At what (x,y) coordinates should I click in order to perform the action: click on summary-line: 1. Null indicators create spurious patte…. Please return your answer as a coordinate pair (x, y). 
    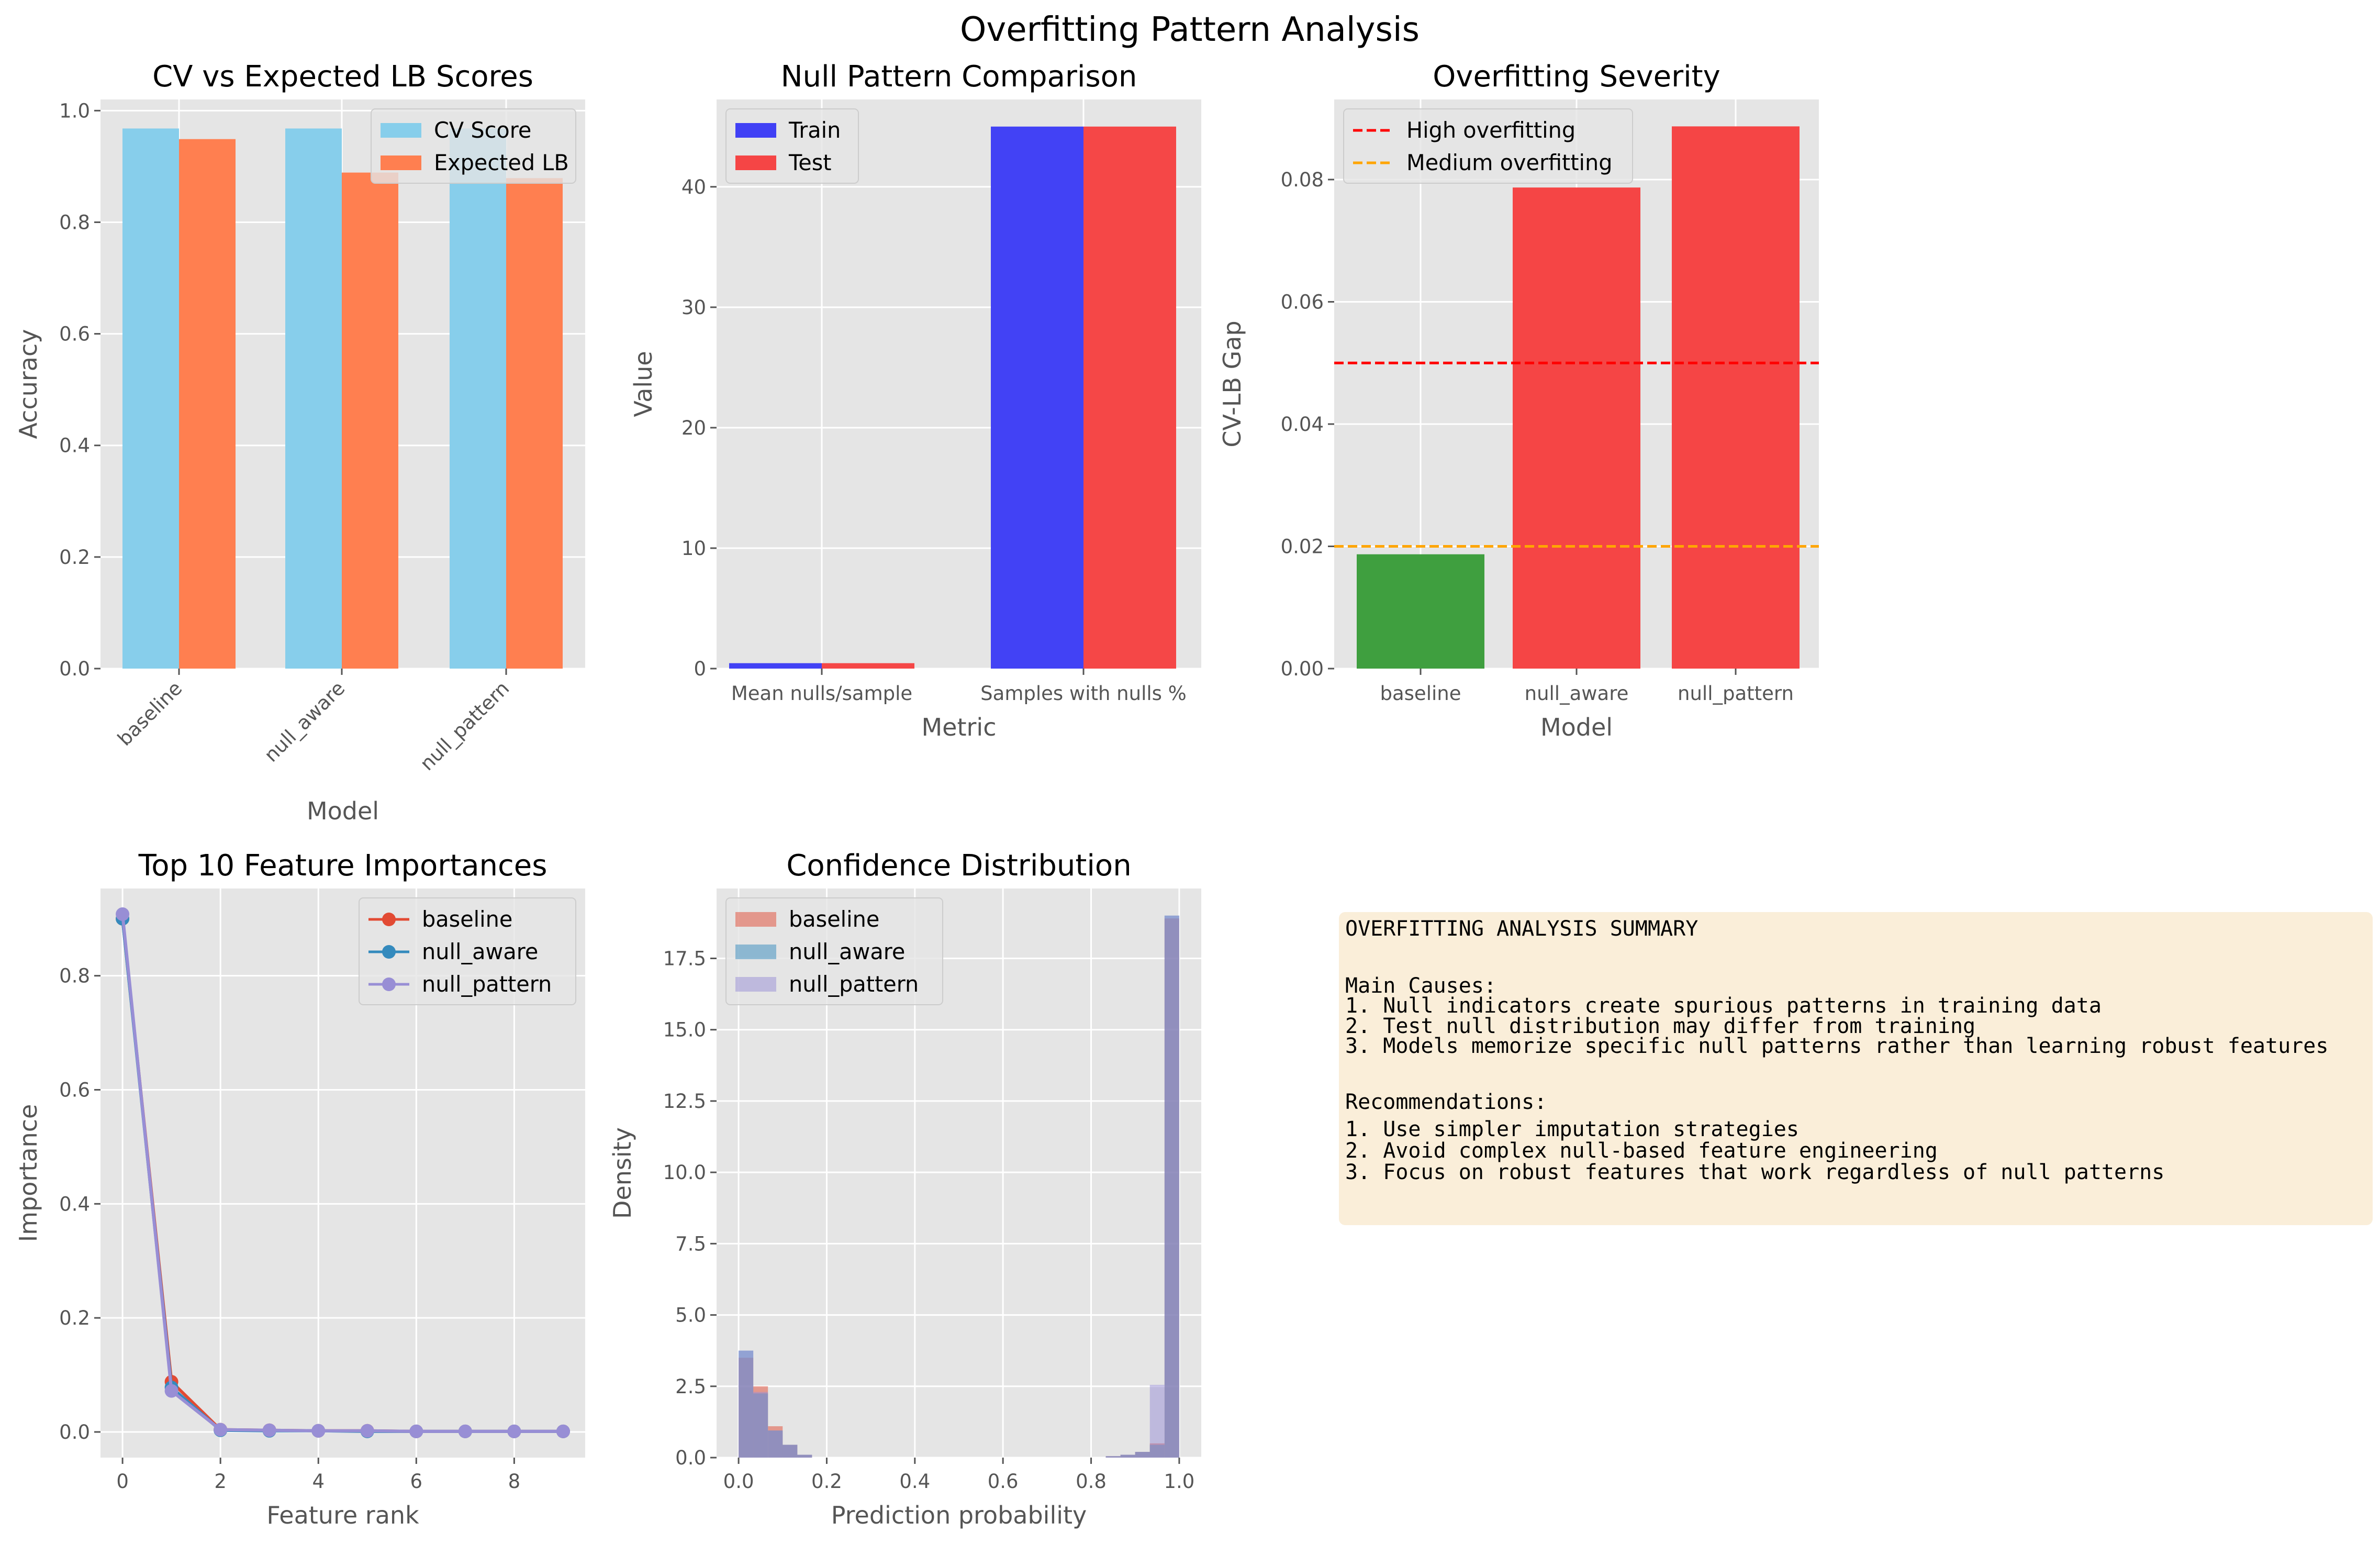
    Looking at the image, I should click on (1724, 1006).